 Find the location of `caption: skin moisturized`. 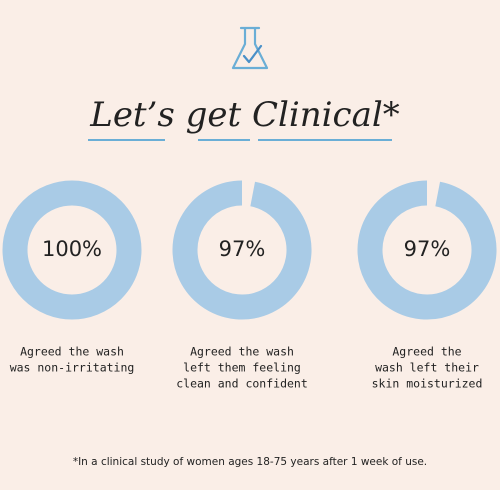

caption: skin moisturized is located at coordinates (427, 384).